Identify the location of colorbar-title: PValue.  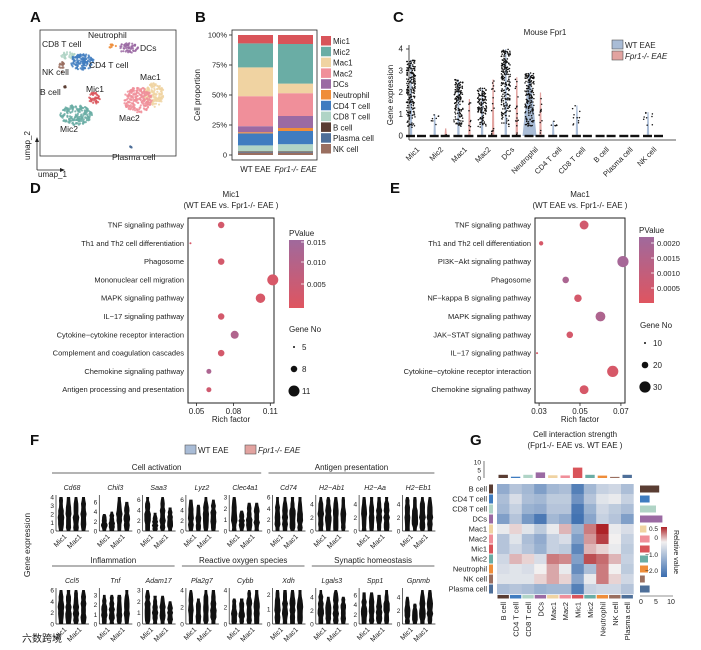
(302, 233).